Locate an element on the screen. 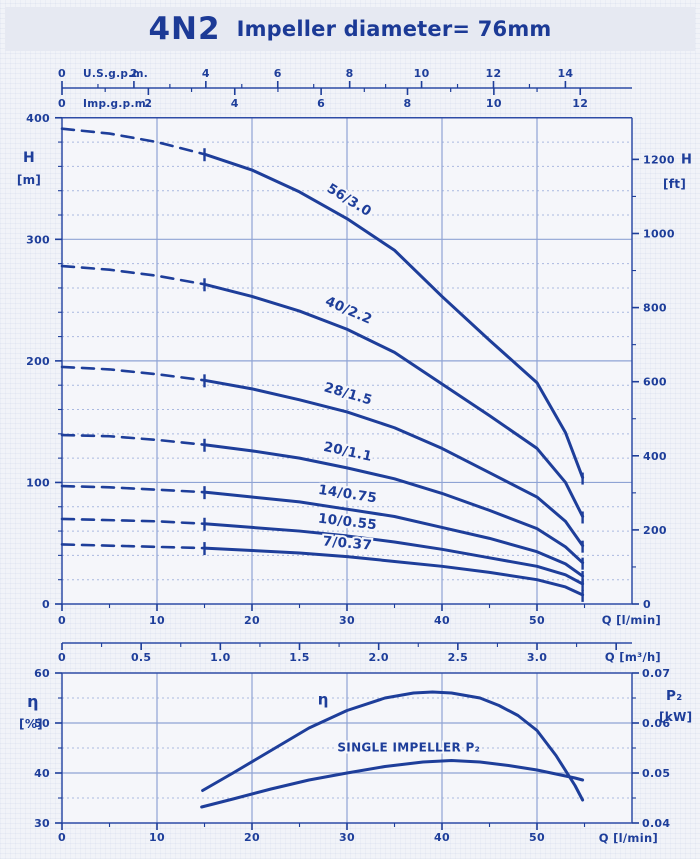 The width and height of the screenshot is (700, 859). h-m-tick-label: 100 is located at coordinates (38, 482).